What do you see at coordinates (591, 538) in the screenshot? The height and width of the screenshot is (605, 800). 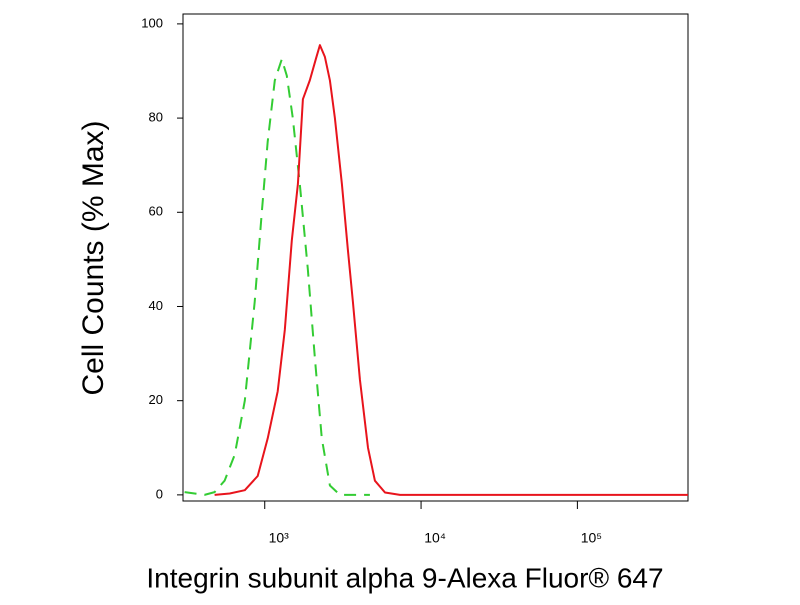 I see `x-tick-label: 10⁵` at bounding box center [591, 538].